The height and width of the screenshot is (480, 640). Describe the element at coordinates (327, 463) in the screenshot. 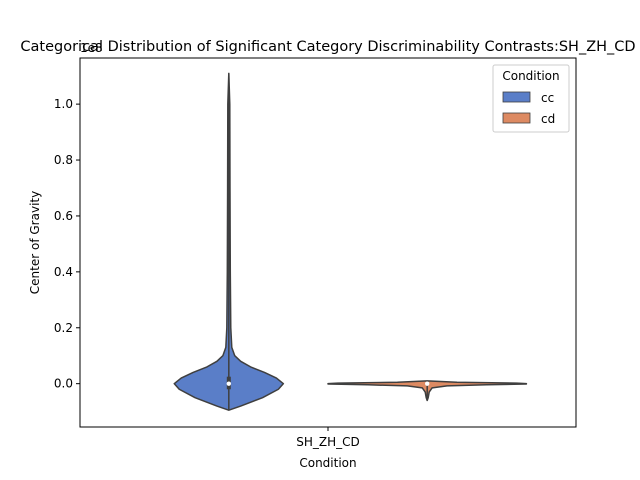

I see `x-axis-label: Condition` at that location.